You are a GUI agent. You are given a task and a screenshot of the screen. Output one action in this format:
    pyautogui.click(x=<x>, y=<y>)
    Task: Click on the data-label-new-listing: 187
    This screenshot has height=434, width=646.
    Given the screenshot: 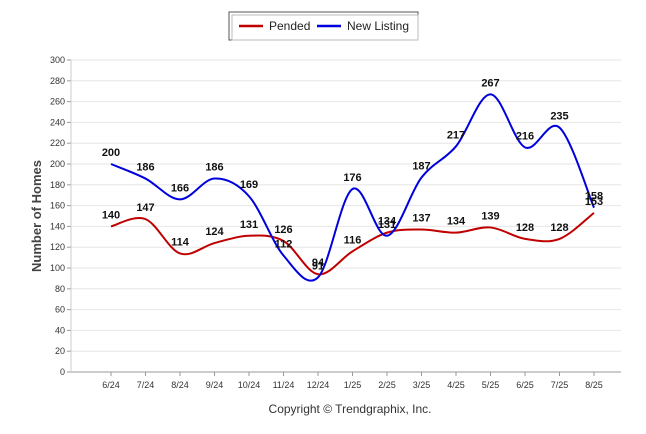 What is the action you would take?
    pyautogui.click(x=421, y=167)
    